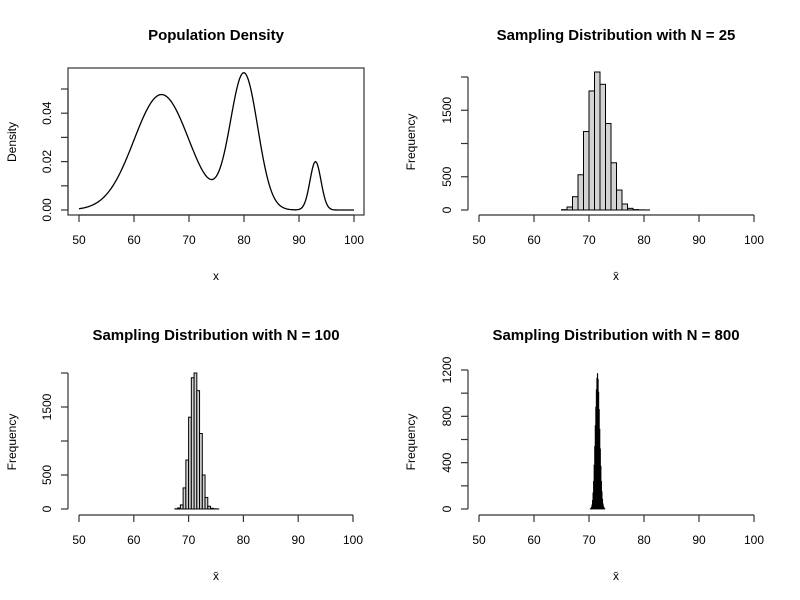 Image resolution: width=800 pixels, height=600 pixels. Describe the element at coordinates (454, 434) in the screenshot. I see `y-axis: 0 400 800 1200` at that location.